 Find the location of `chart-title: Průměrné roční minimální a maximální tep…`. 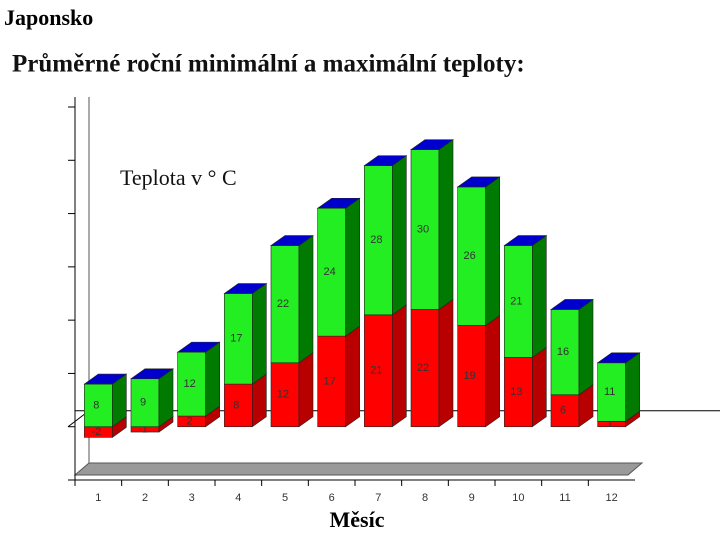

chart-title: Průměrné roční minimální a maximální tep… is located at coordinates (268, 64).